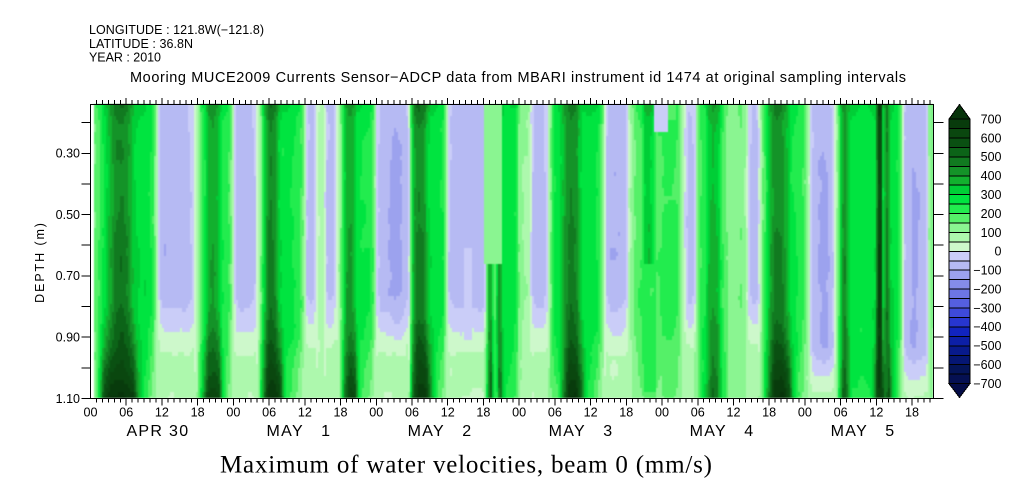 This screenshot has height=504, width=1009. What do you see at coordinates (991, 138) in the screenshot?
I see `svg-text: 600` at bounding box center [991, 138].